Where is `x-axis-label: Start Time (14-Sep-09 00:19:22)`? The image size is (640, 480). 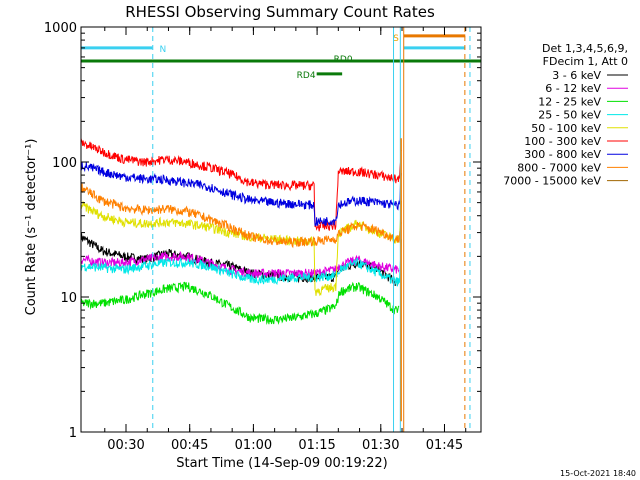
x-axis-label: Start Time (14-Sep-09 00:19:22) is located at coordinates (281, 463).